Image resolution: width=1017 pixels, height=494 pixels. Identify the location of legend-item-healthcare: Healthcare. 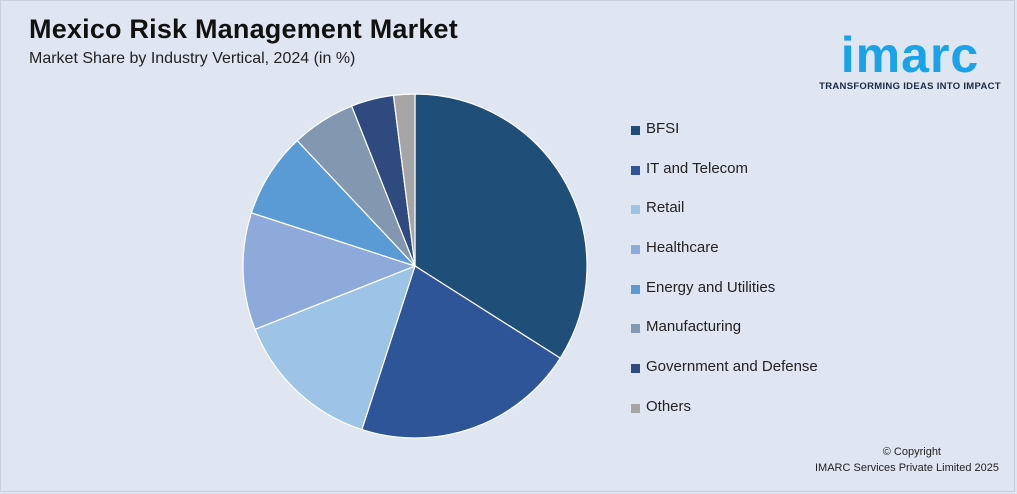
(724, 259).